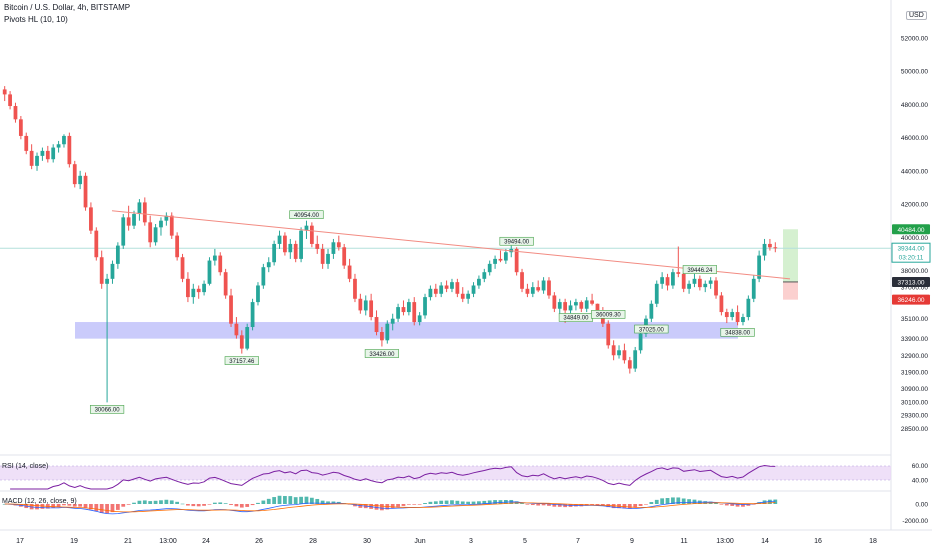  I want to click on current-price-tag: 39344.00 03:20:11, so click(911, 252).